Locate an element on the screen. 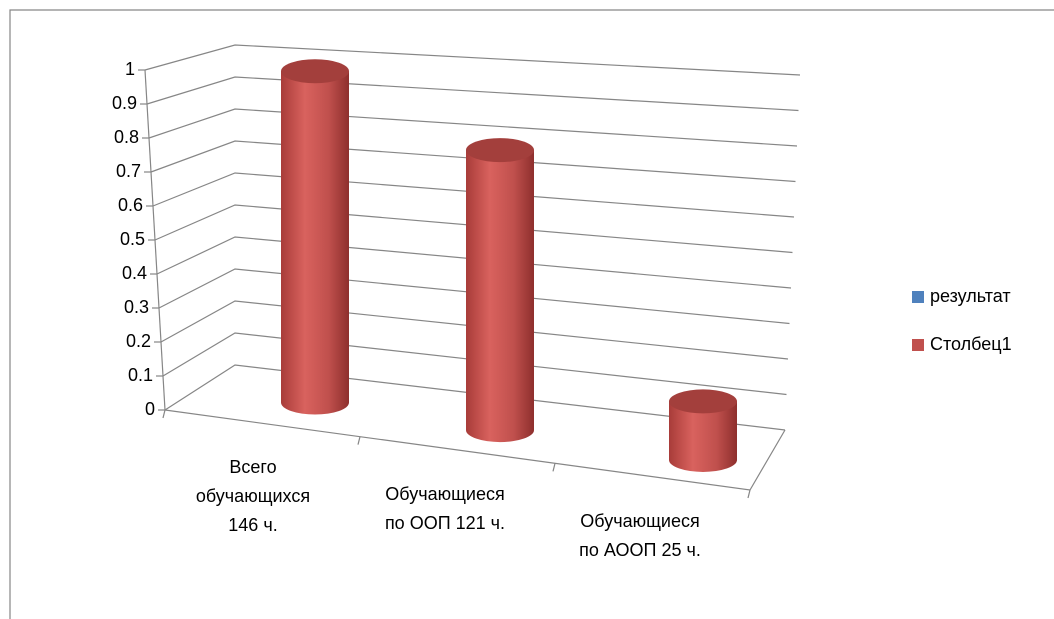  y-tick-label: 0.5 is located at coordinates (132, 239).